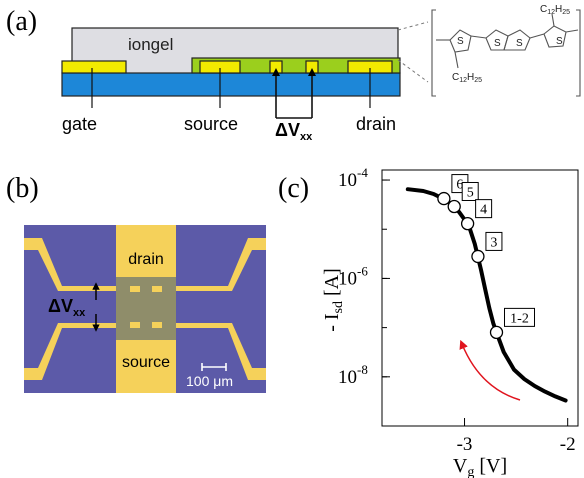  I want to click on y-tick-labels: 10⁻⁸ 10⁻⁶ 10⁻⁴, so click(353, 276).